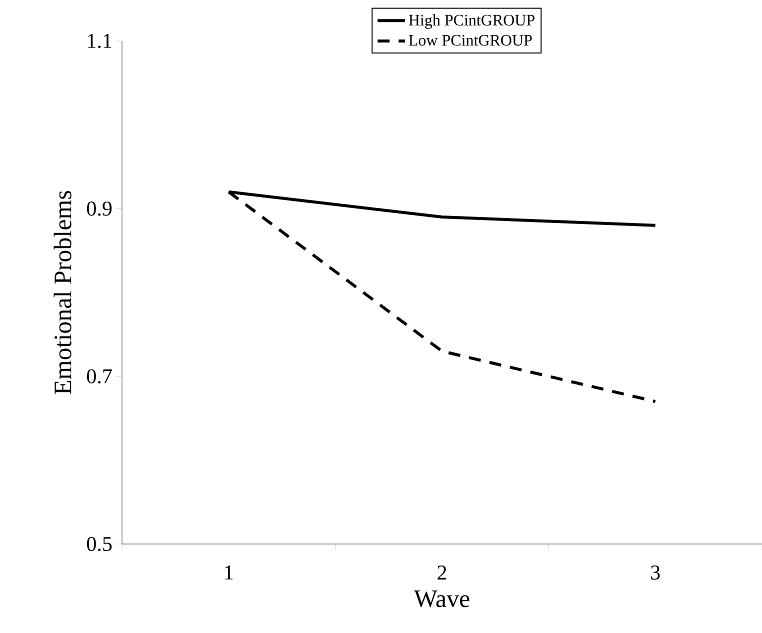 This screenshot has width=762, height=633. What do you see at coordinates (229, 573) in the screenshot?
I see `x-tick-label: 1` at bounding box center [229, 573].